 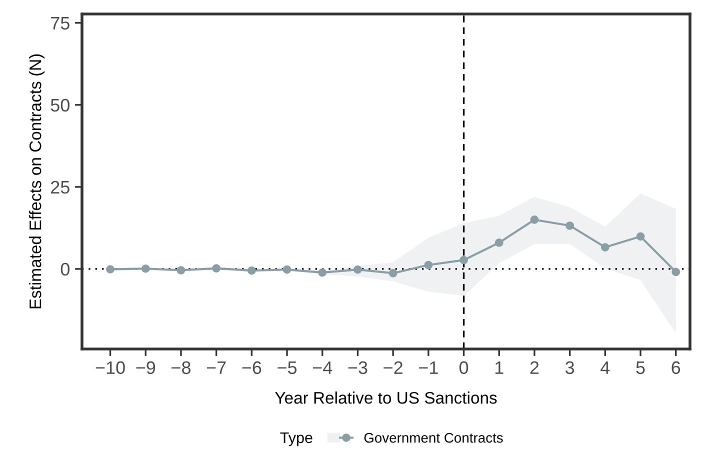 What do you see at coordinates (393, 367) in the screenshot?
I see `x-tick-label: −2` at bounding box center [393, 367].